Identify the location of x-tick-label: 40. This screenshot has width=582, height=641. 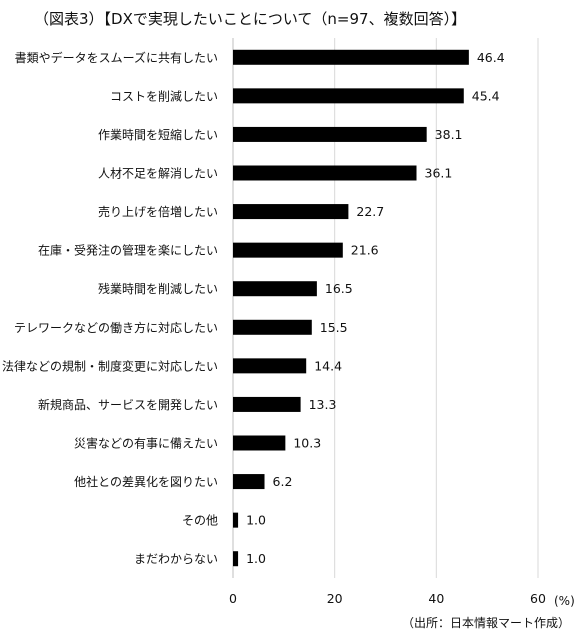
(436, 598).